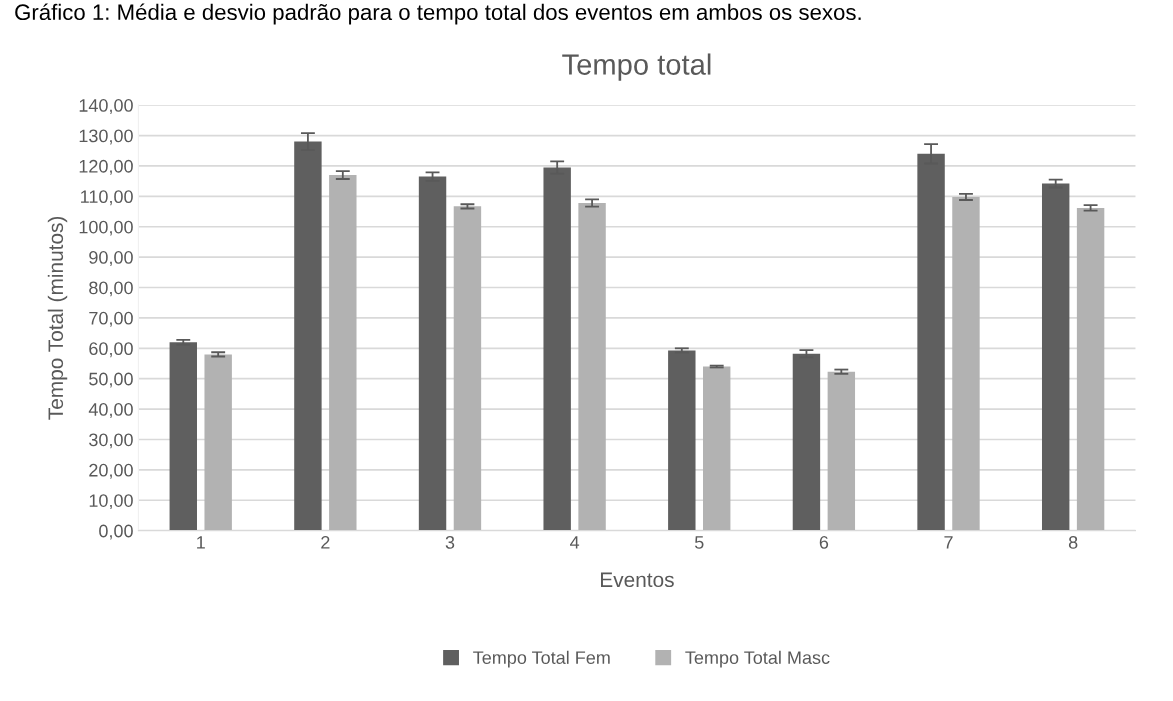 This screenshot has height=701, width=1173. Describe the element at coordinates (111, 350) in the screenshot. I see `y-tick-label: 60,00` at that location.